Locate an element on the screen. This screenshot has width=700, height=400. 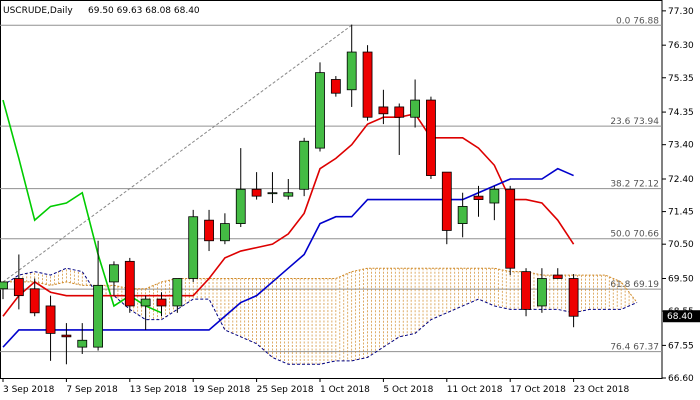
y-axis-tick-label: 73.40 is located at coordinates (681, 146).